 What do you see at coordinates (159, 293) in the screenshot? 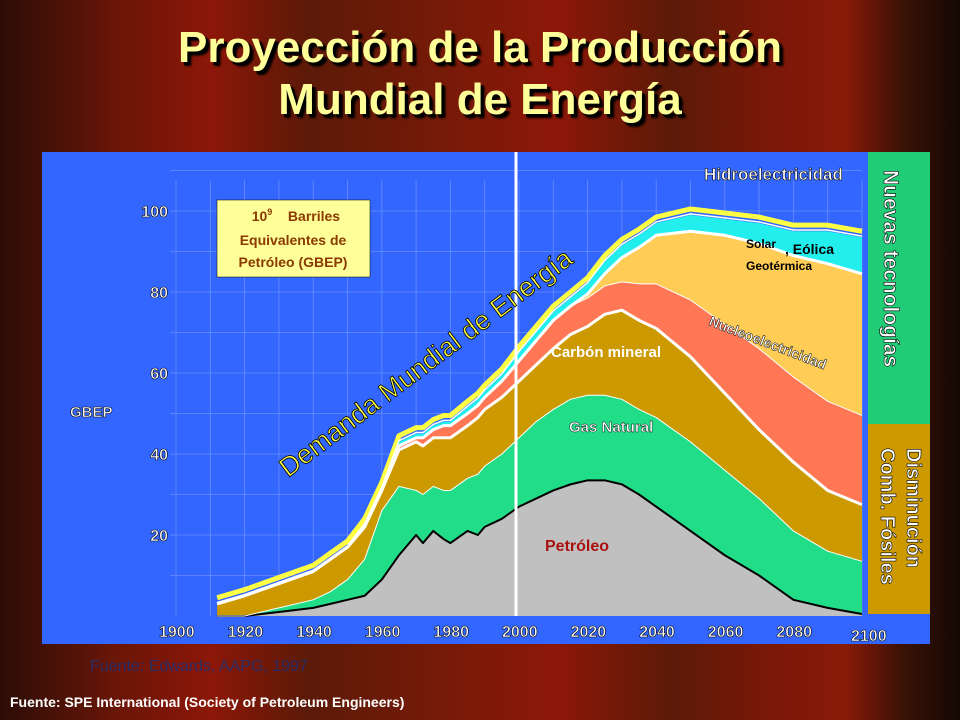
I see `y-tick-80: 80` at bounding box center [159, 293].